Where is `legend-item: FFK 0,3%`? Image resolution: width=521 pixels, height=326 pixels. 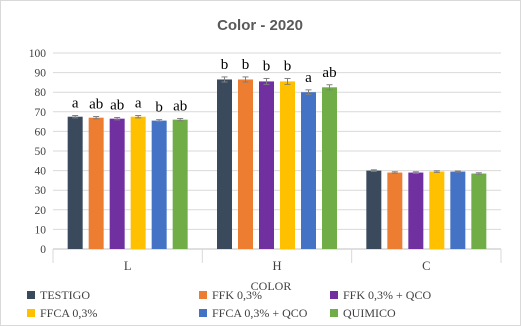 legend-item: FFK 0,3% is located at coordinates (230, 295).